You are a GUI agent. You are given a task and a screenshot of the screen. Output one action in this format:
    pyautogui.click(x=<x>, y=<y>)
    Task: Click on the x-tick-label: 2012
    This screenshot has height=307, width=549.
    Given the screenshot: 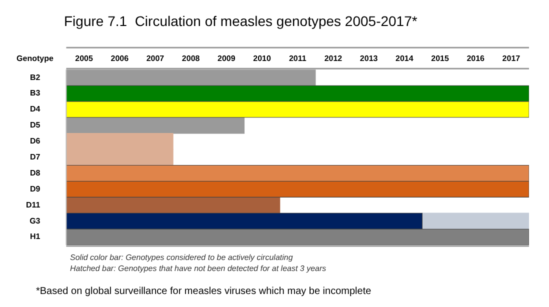 What is the action you would take?
    pyautogui.click(x=333, y=59)
    